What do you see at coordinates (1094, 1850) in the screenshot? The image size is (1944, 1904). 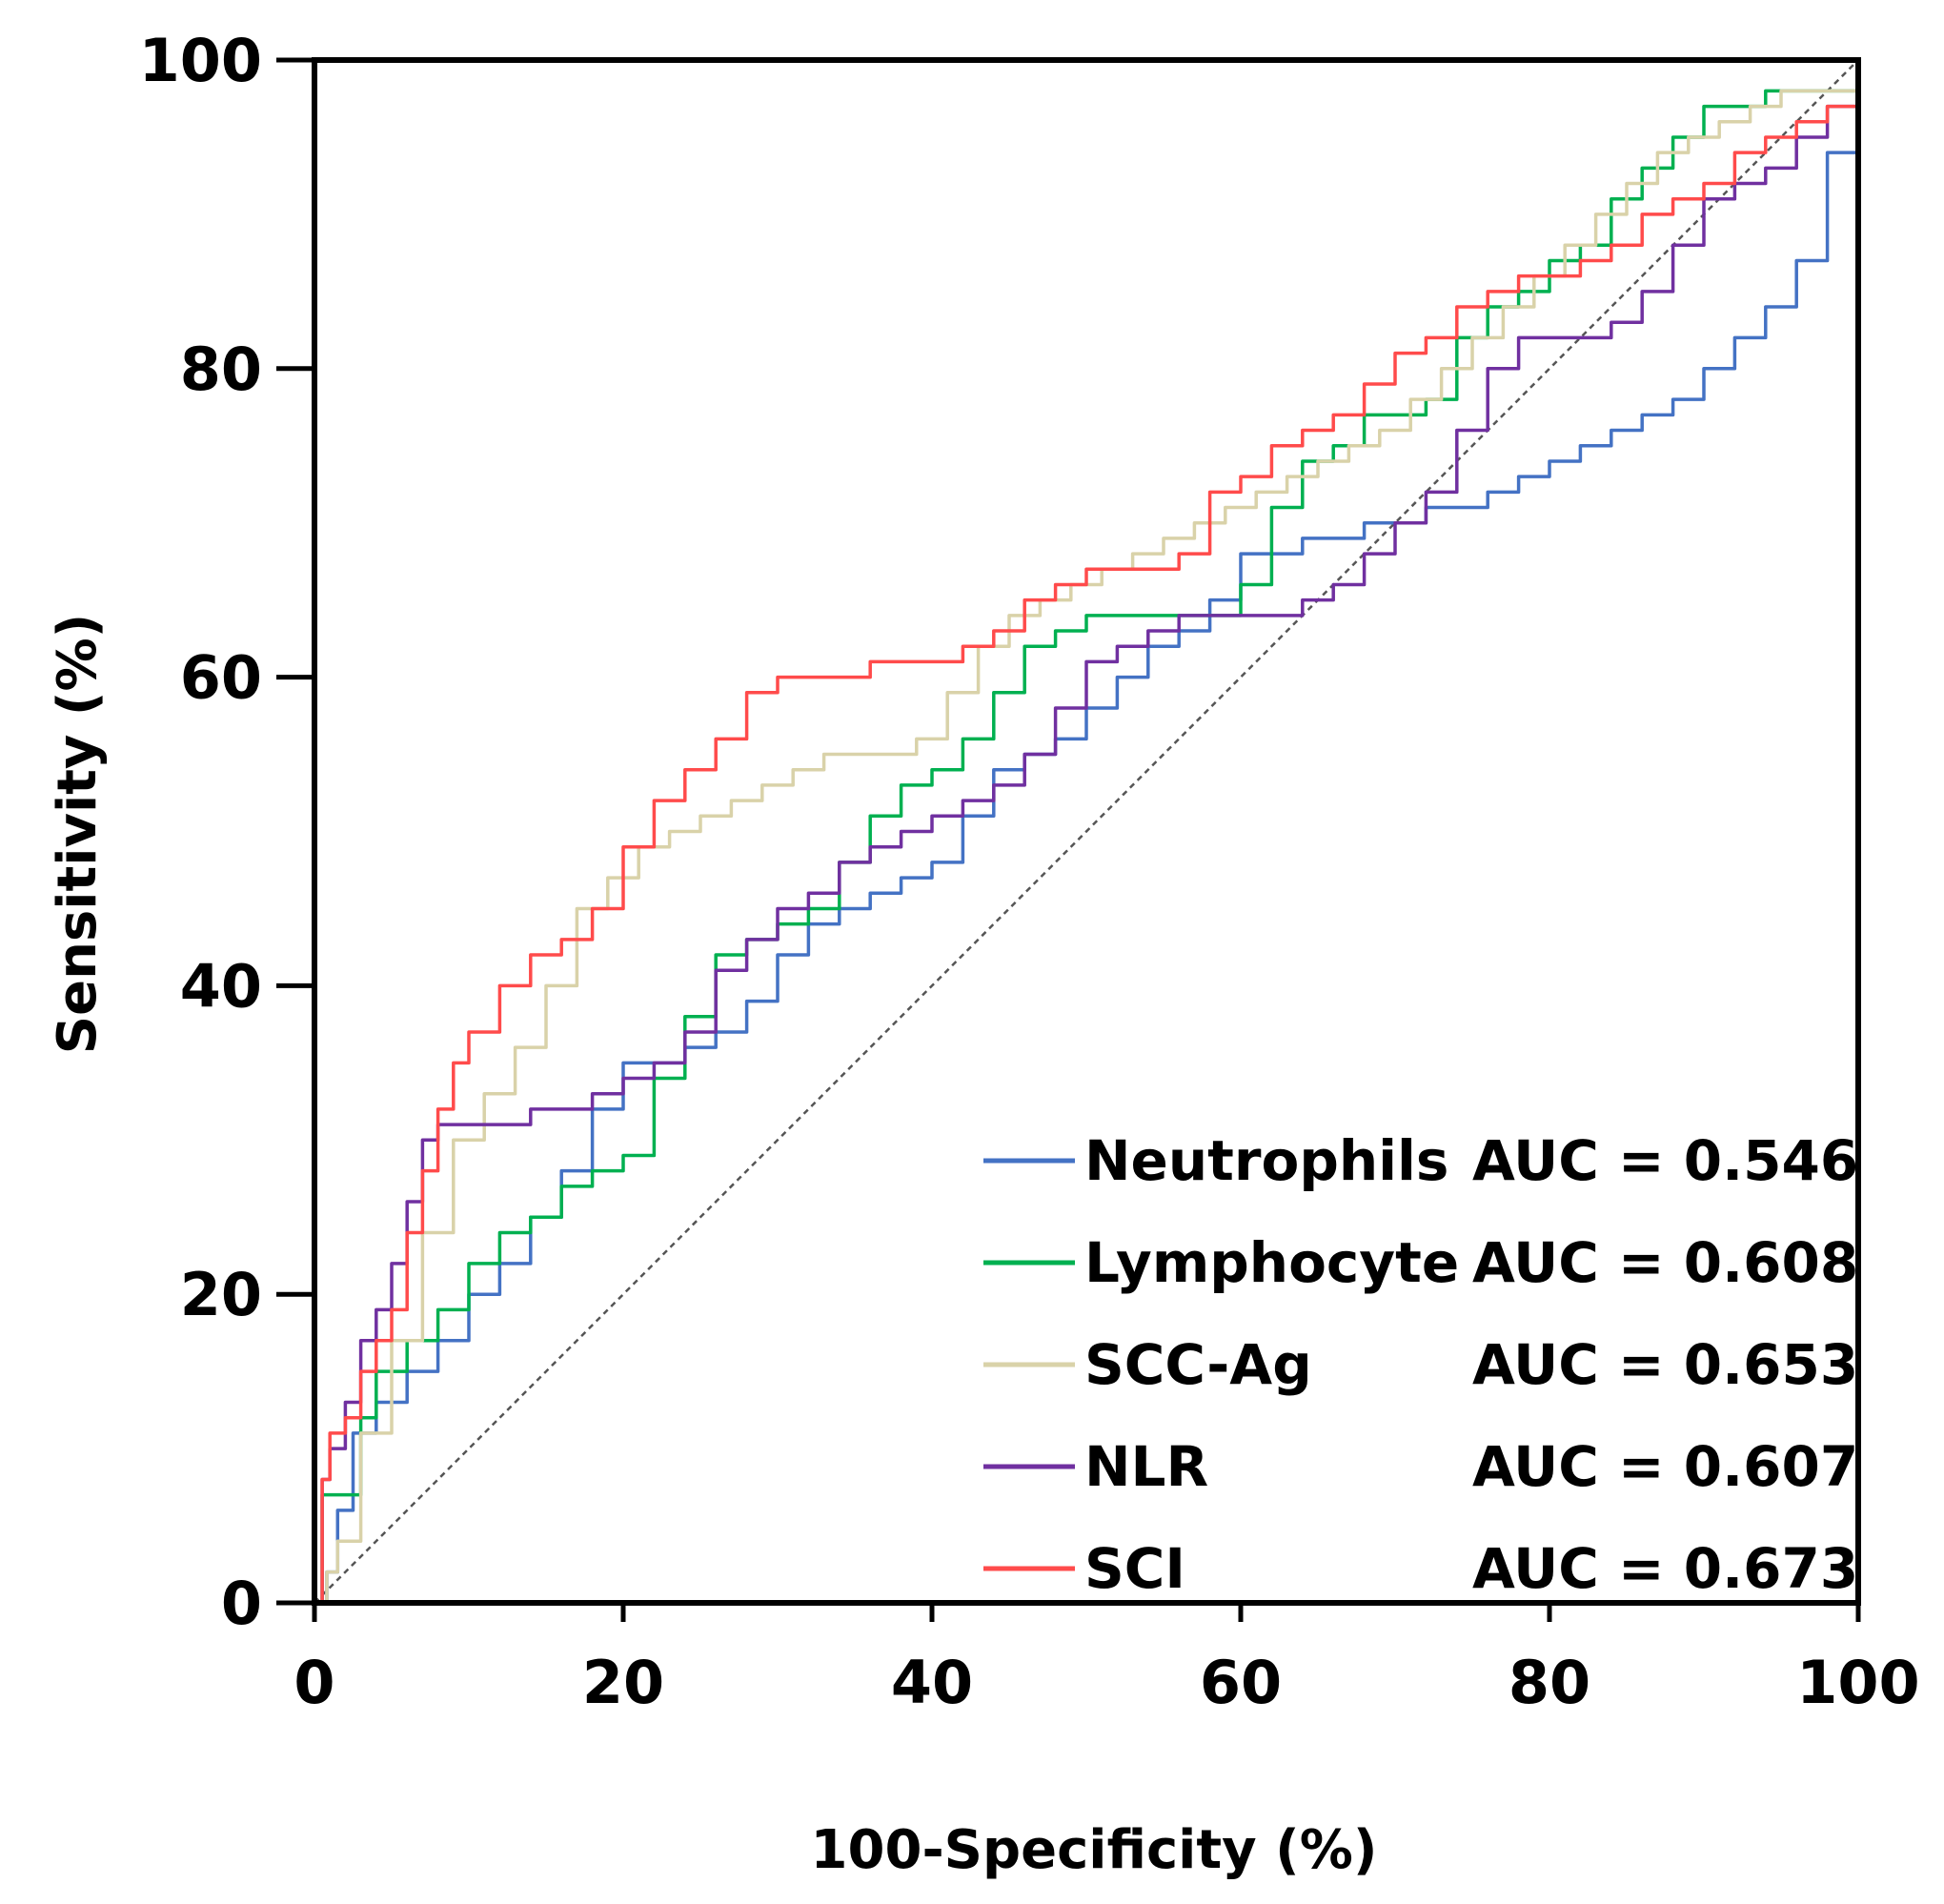 I see `x-axis-label: 100-Specificity (%)` at bounding box center [1094, 1850].